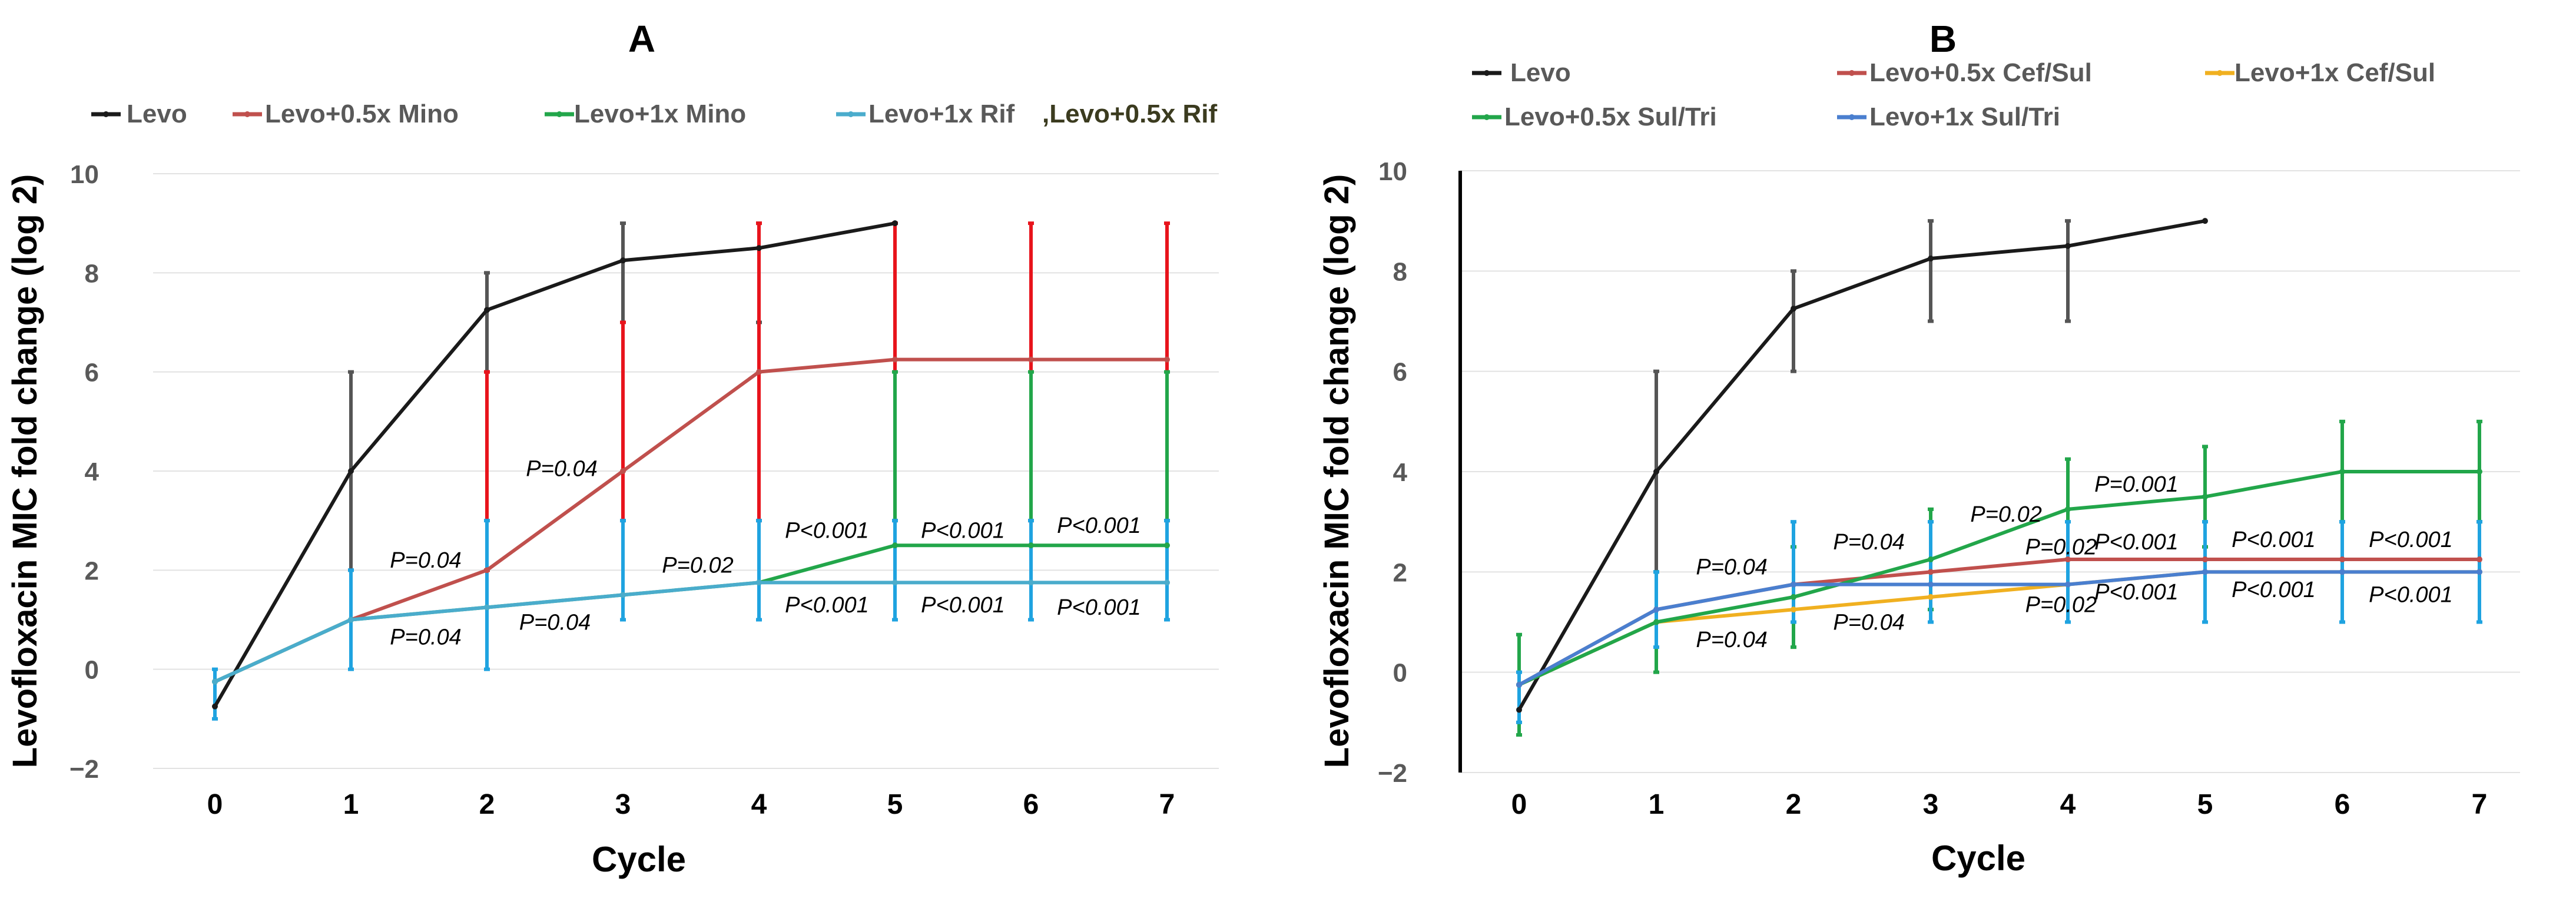 This screenshot has width=2576, height=905. I want to click on x-tick-label: 3, so click(623, 804).